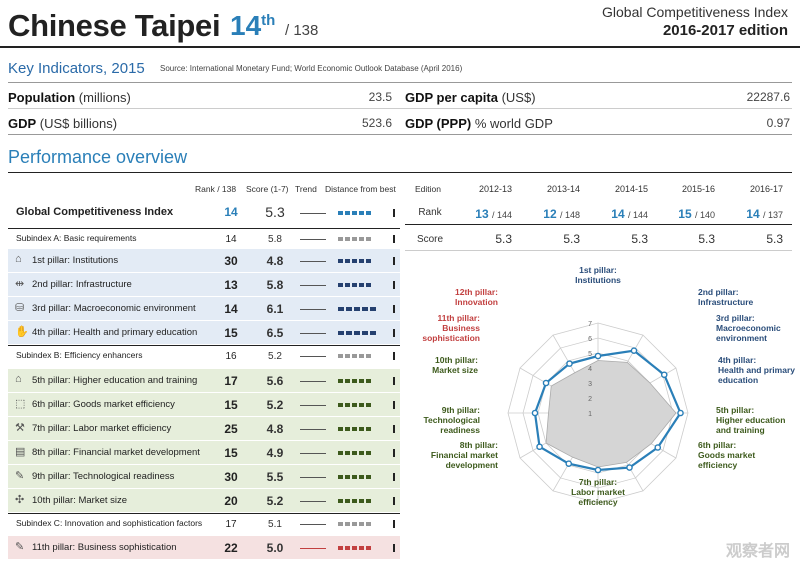  What do you see at coordinates (380, 97) in the screenshot?
I see `population-value: 23.5` at bounding box center [380, 97].